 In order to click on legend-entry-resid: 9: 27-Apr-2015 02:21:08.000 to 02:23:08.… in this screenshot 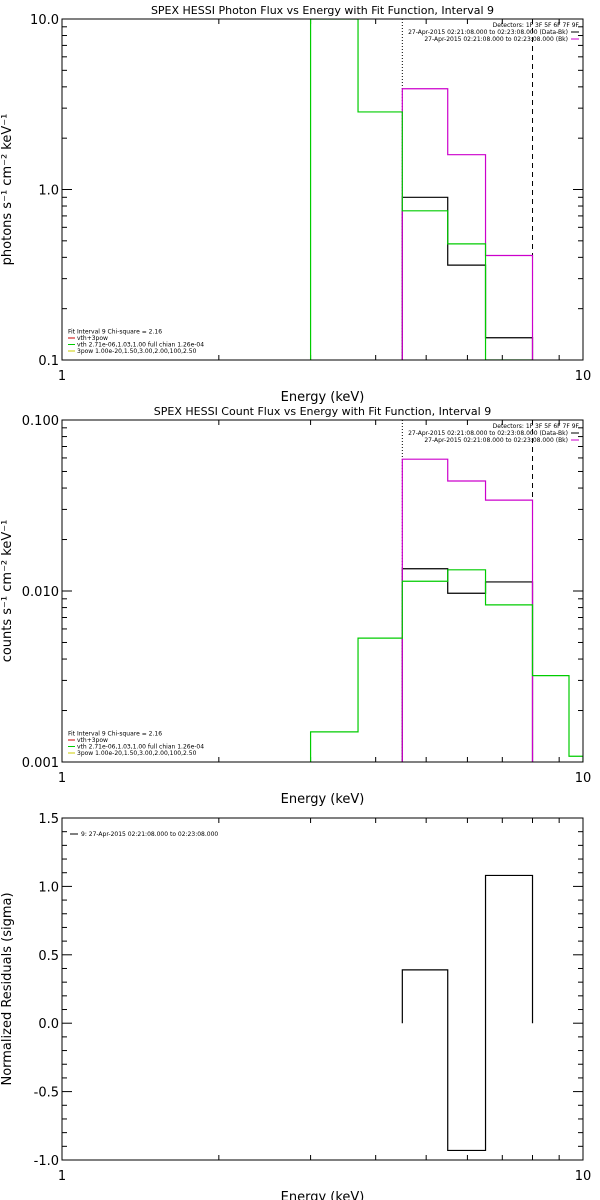, I will do `click(149, 834)`.